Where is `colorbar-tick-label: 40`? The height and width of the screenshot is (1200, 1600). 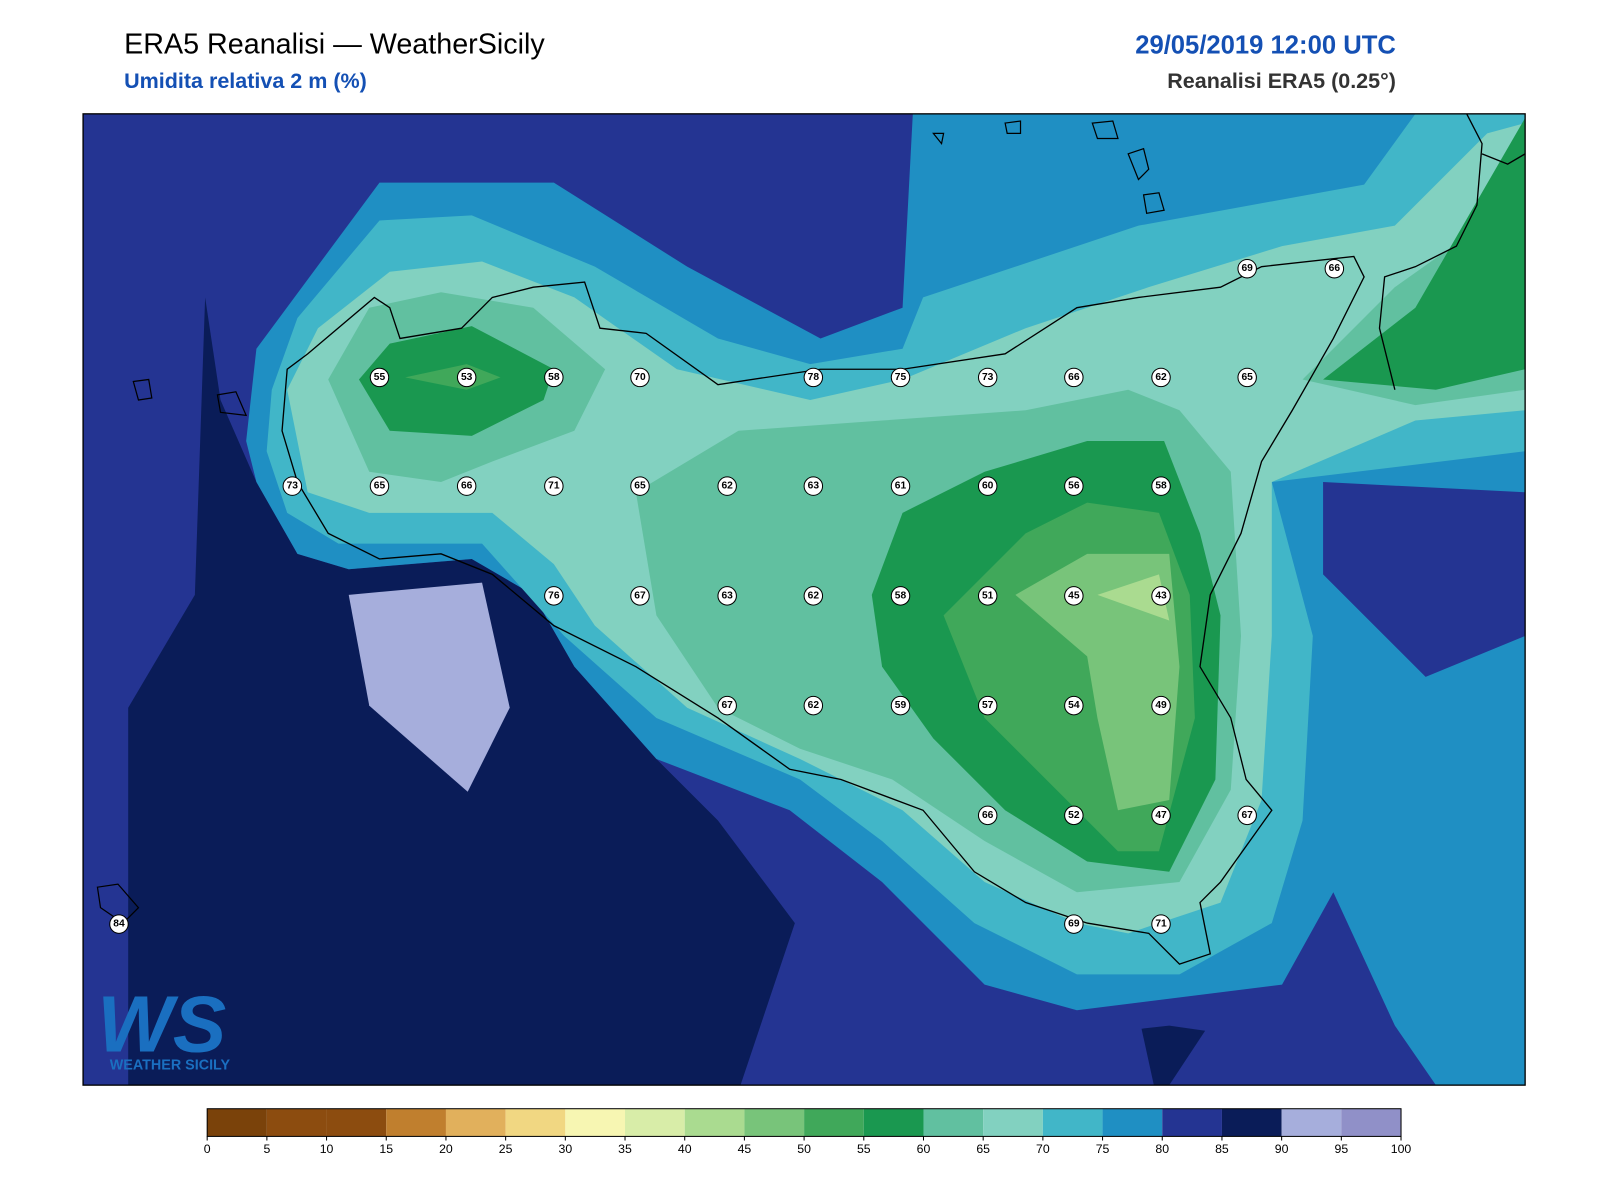 colorbar-tick-label: 40 is located at coordinates (685, 1149).